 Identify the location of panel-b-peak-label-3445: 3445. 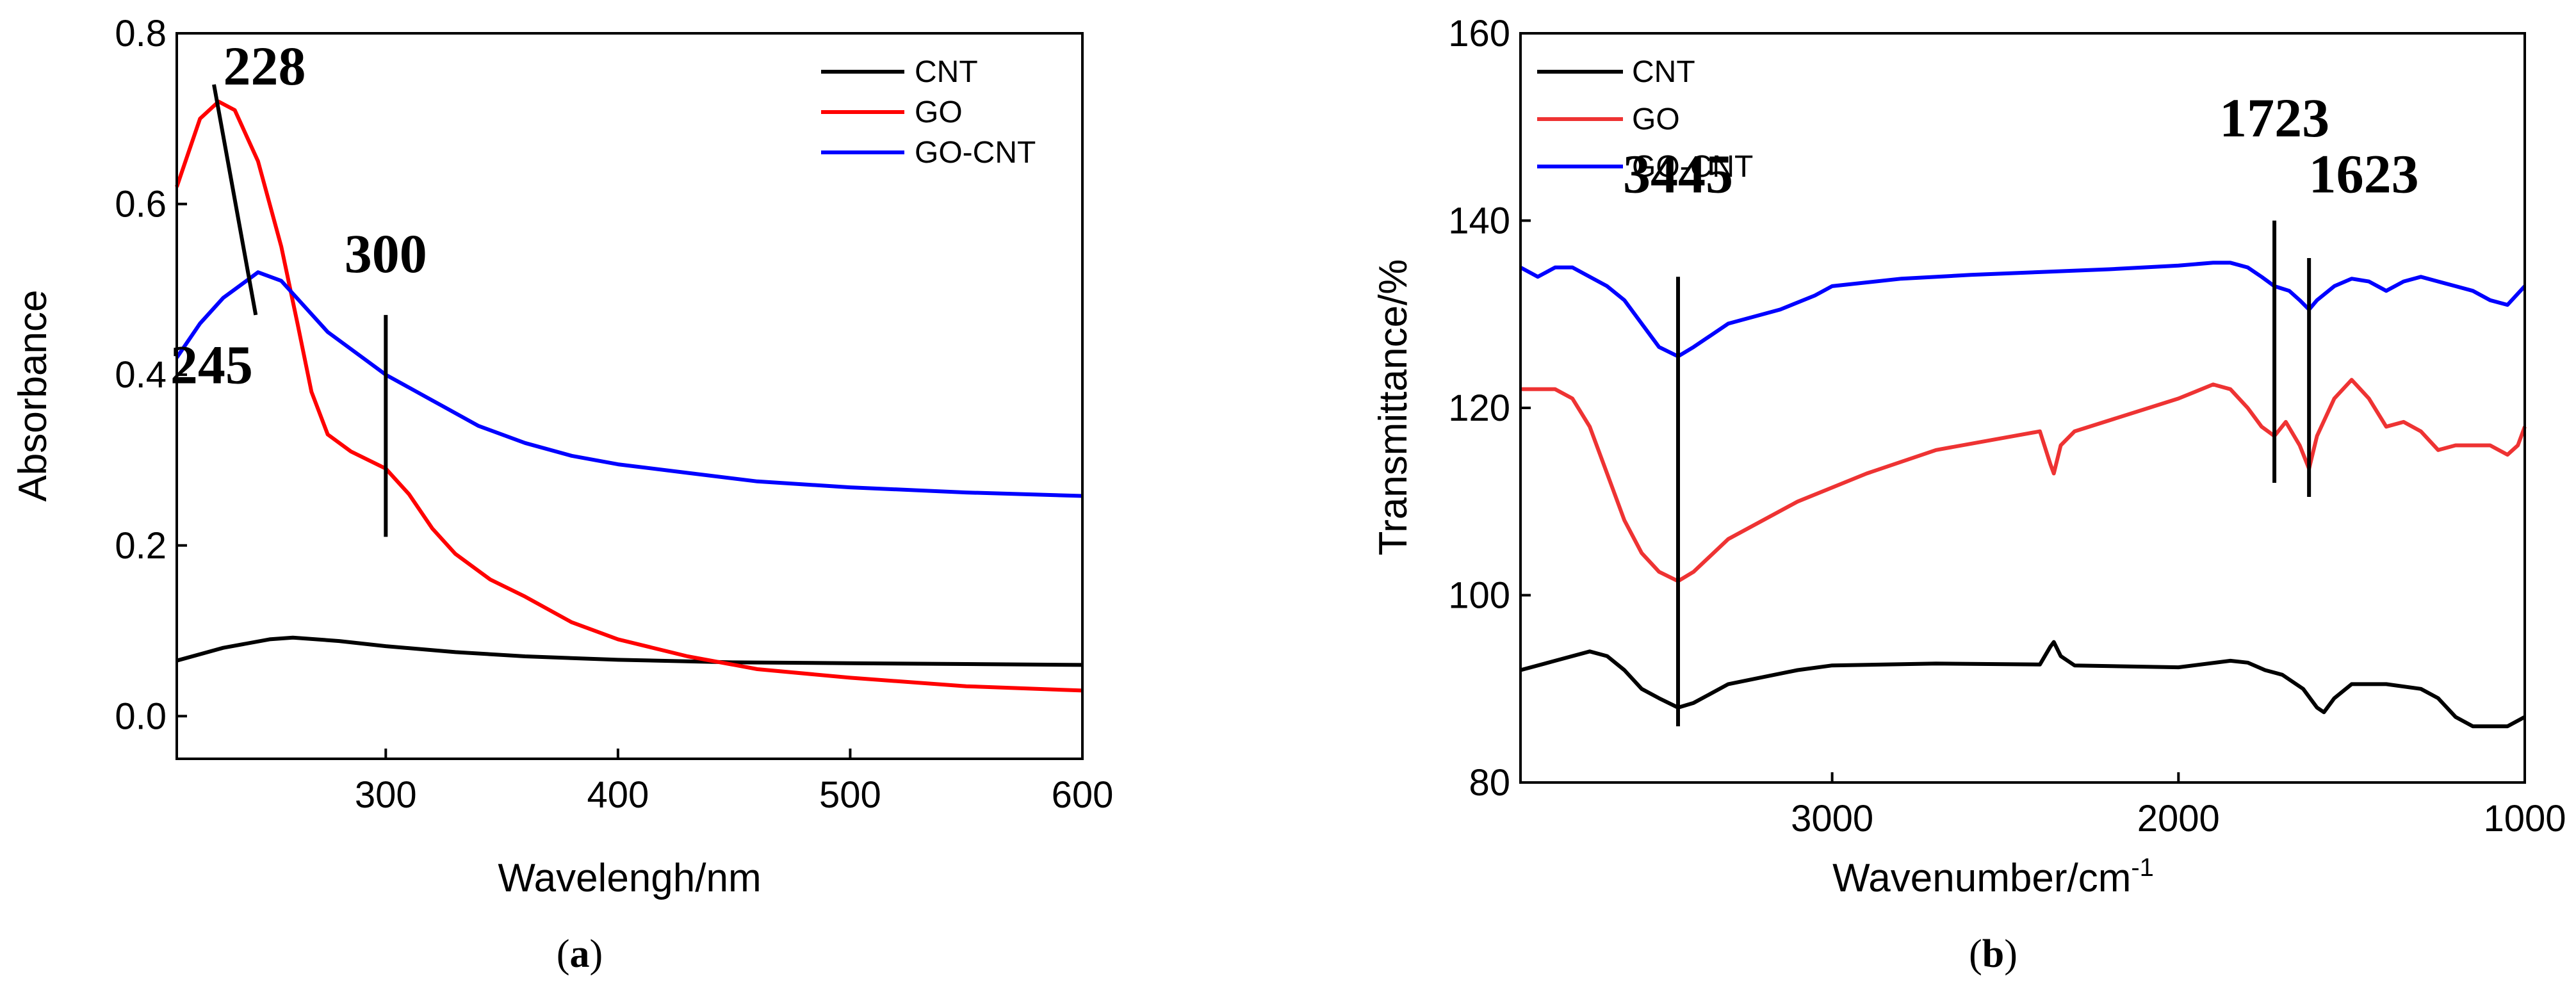
(1678, 174).